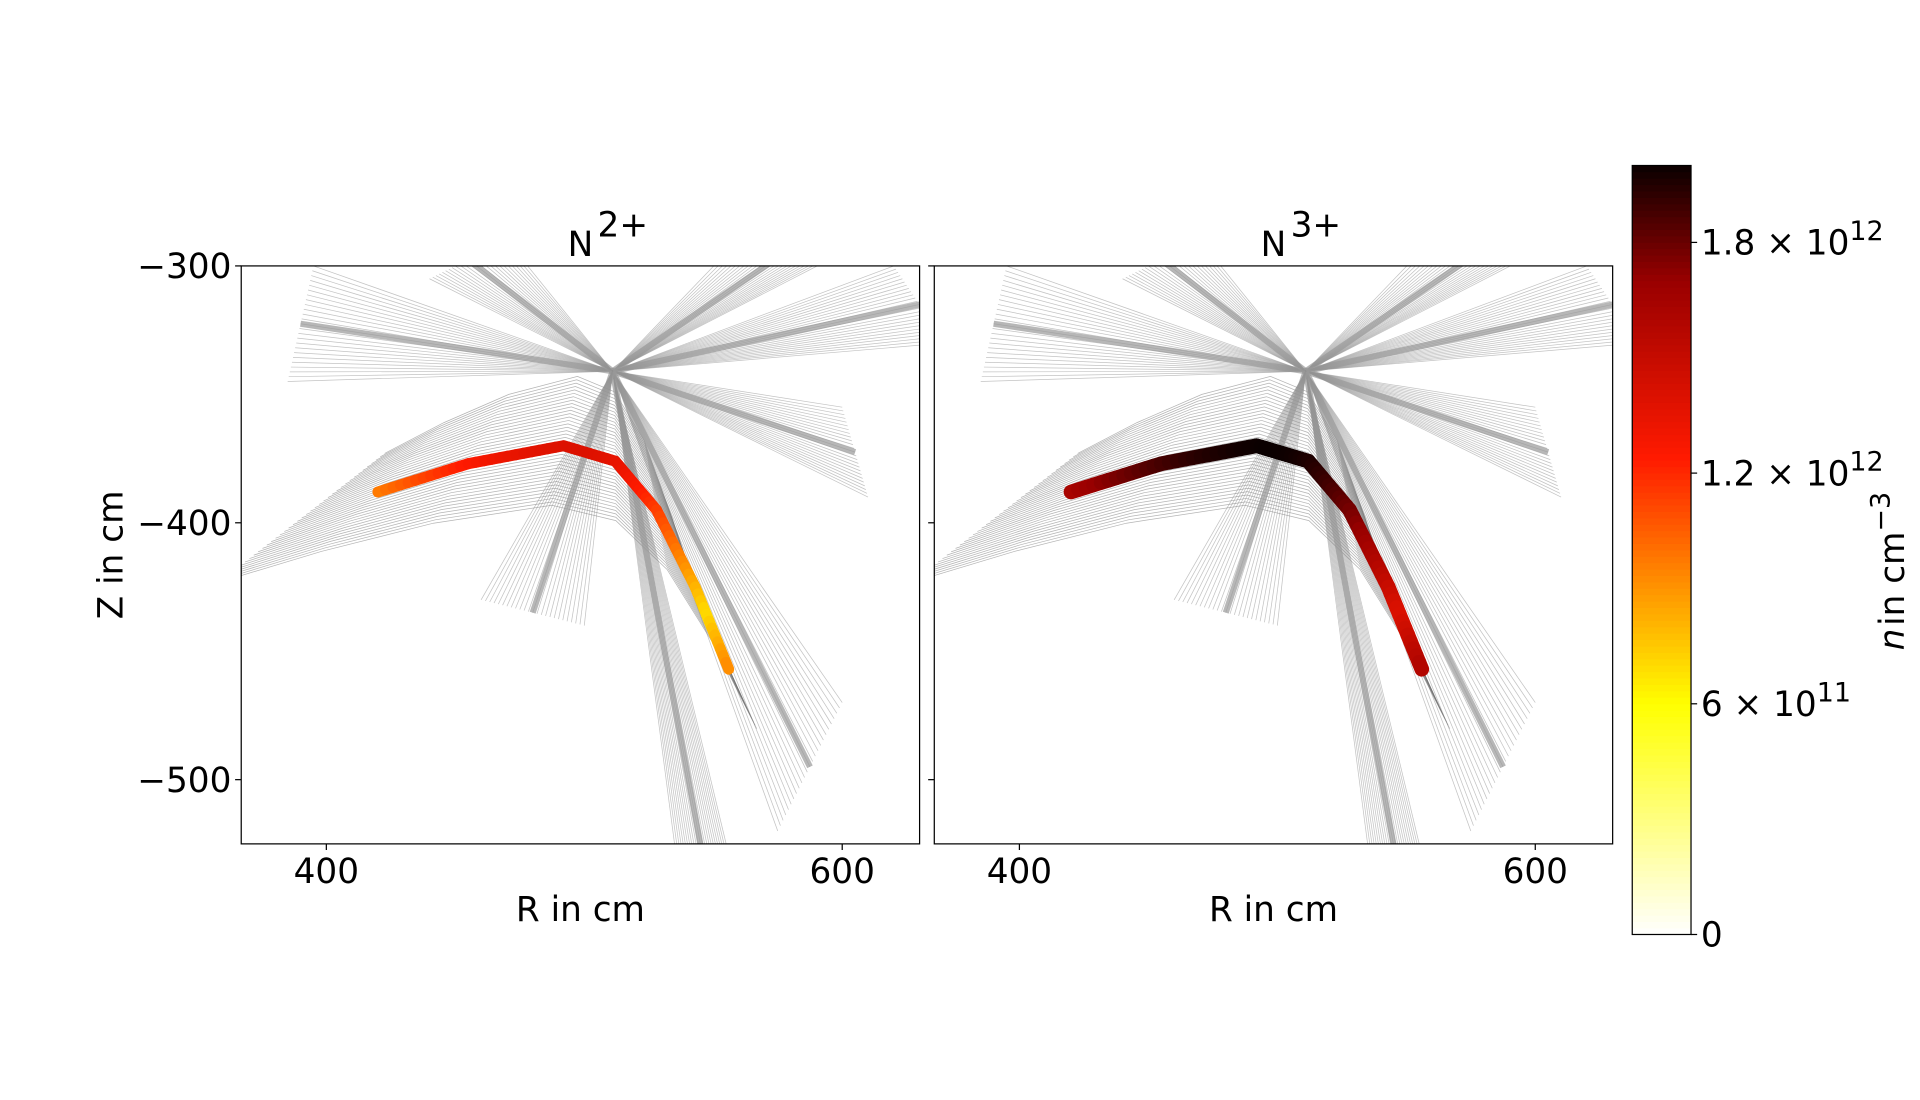 The image size is (1920, 1100). Describe the element at coordinates (1019, 872) in the screenshot. I see `x-tick-label: 400` at that location.